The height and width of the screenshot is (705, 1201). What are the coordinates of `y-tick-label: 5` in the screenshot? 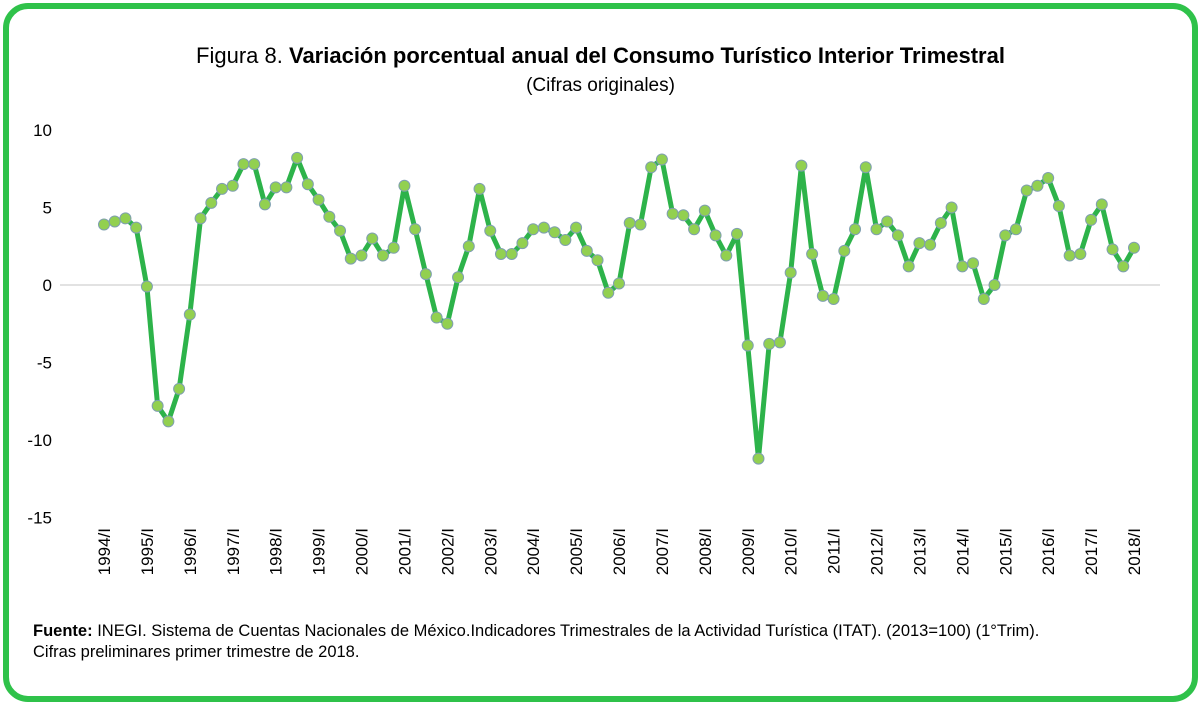 It's located at (47, 208).